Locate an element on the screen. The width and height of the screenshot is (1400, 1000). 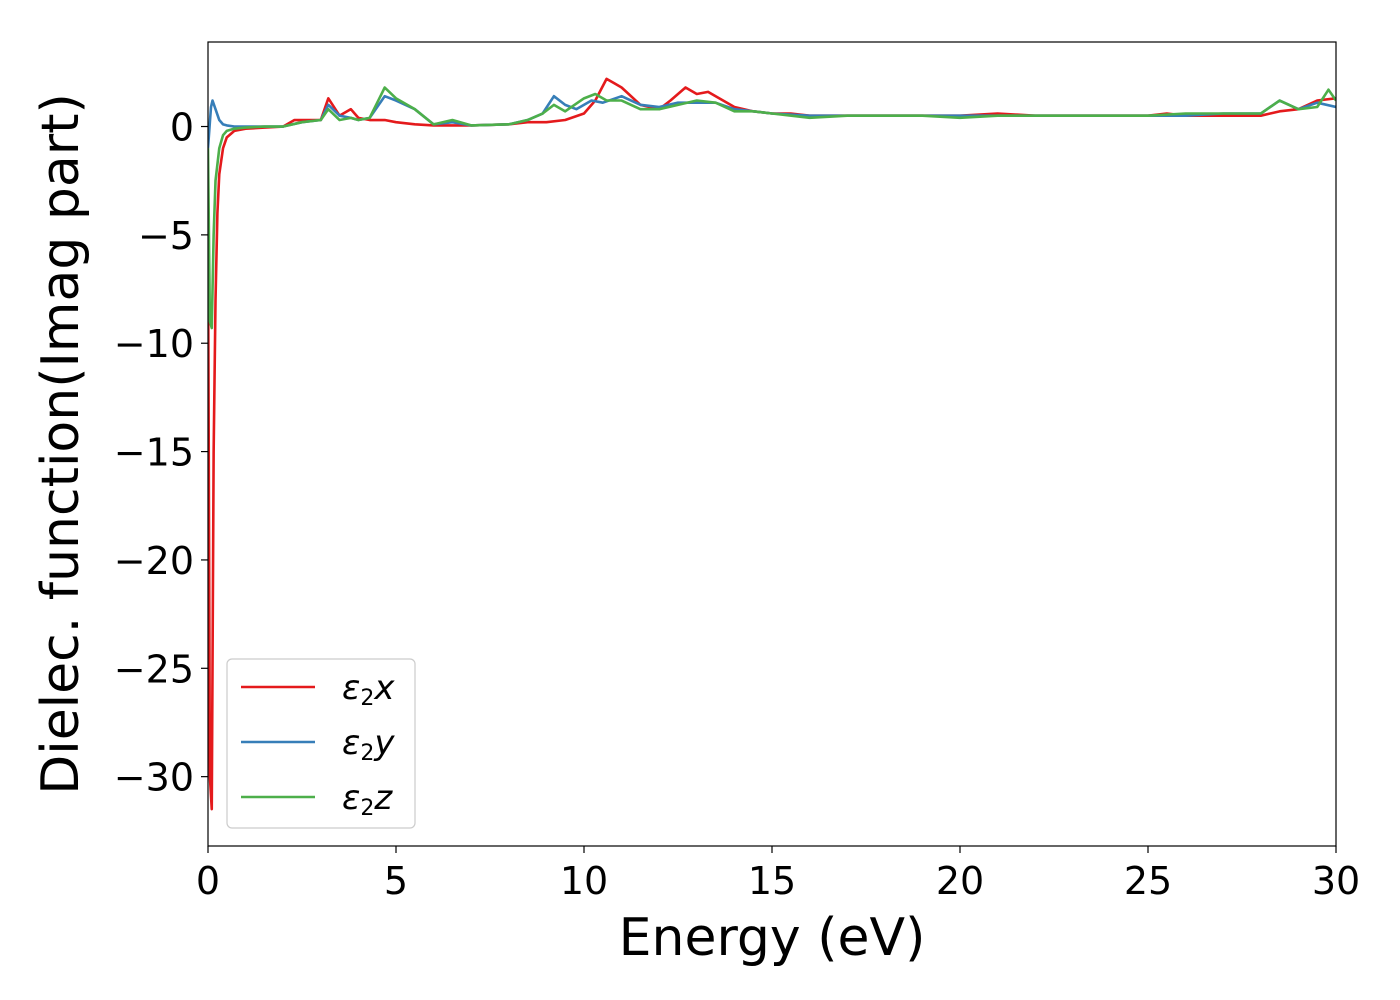
x-tick-label: 0 is located at coordinates (208, 881).